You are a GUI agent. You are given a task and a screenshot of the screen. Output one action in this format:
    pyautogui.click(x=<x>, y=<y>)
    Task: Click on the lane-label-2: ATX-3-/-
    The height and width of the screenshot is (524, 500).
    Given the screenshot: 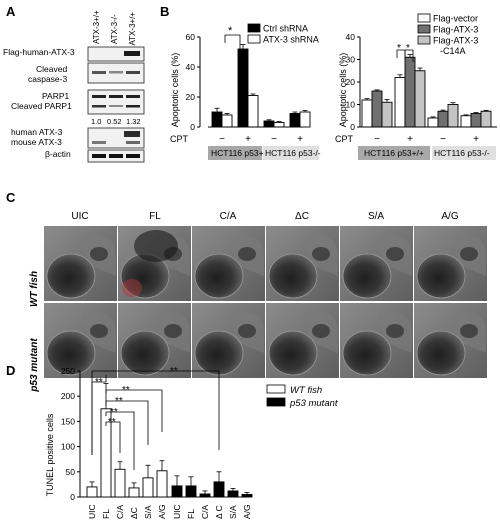 What is the action you would take?
    pyautogui.click(x=114, y=29)
    